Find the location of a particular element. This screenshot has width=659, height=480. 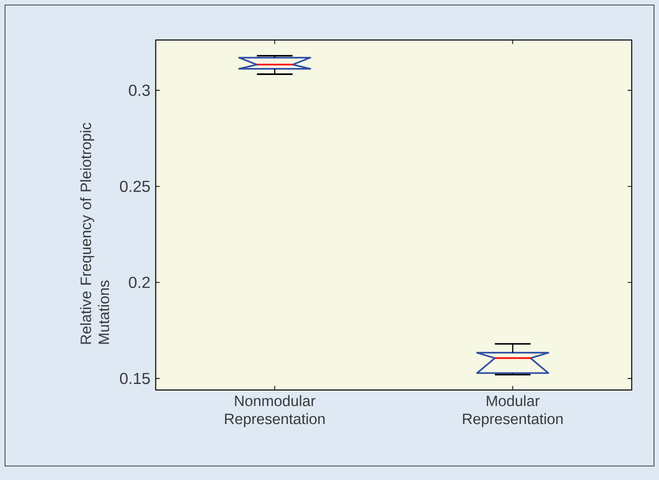

x-tick-label: Modular Representation is located at coordinates (513, 411).